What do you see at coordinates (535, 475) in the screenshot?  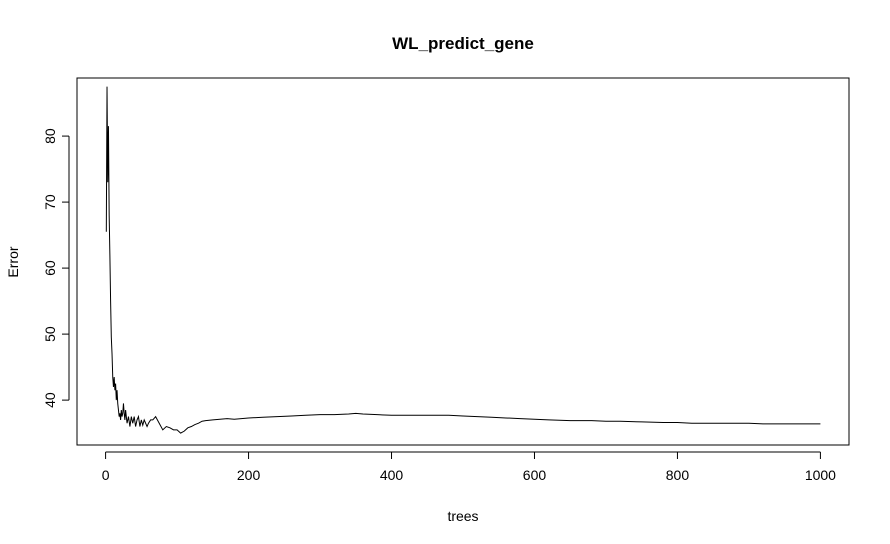 I see `x-tick-label: 600` at bounding box center [535, 475].